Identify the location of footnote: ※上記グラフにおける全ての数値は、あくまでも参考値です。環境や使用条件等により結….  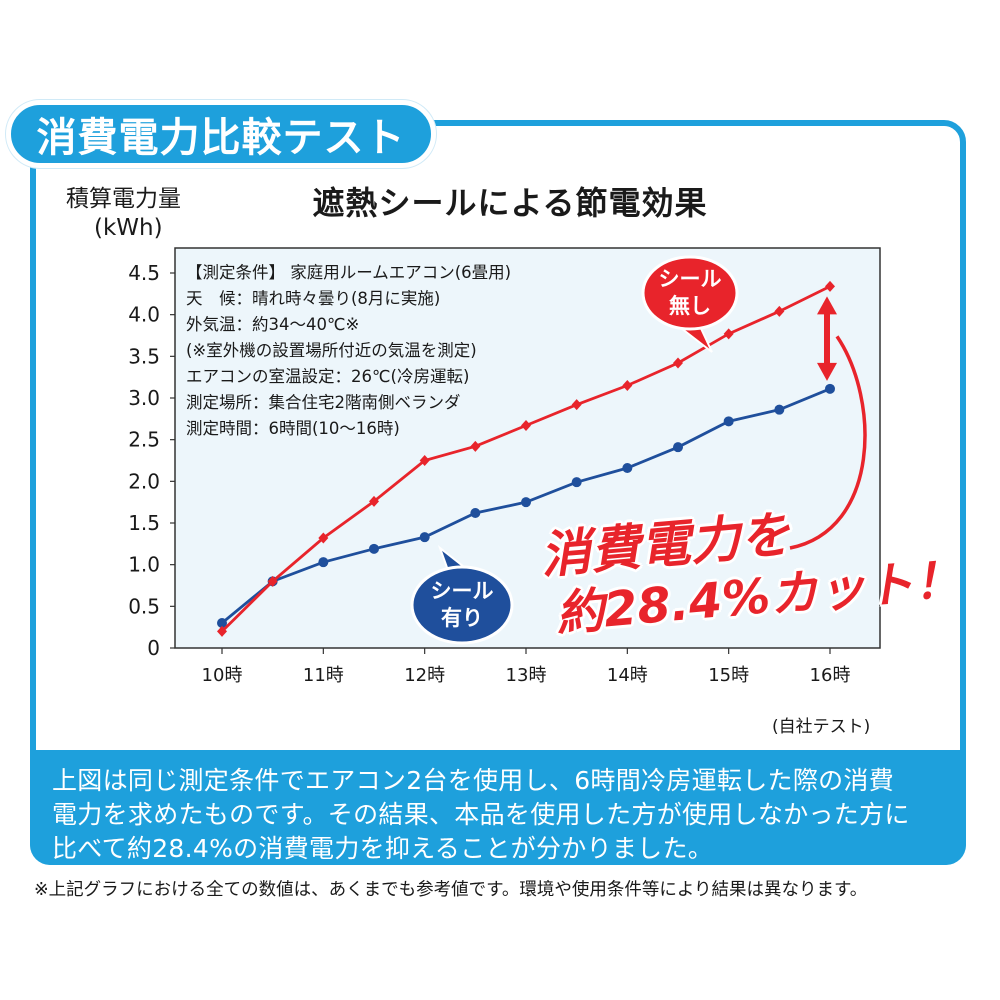
(451, 890).